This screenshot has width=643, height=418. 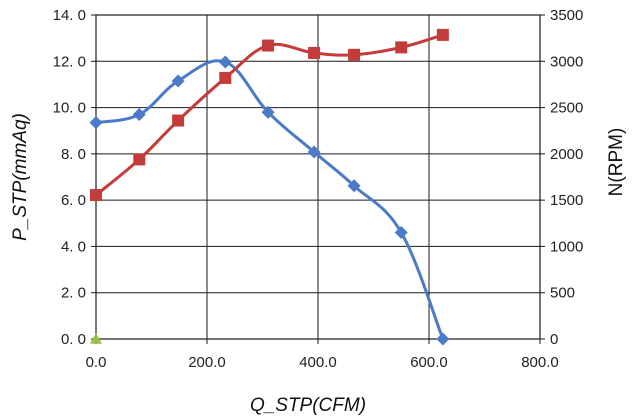 I want to click on y-left-tick-label: 6. 0, so click(x=73, y=200).